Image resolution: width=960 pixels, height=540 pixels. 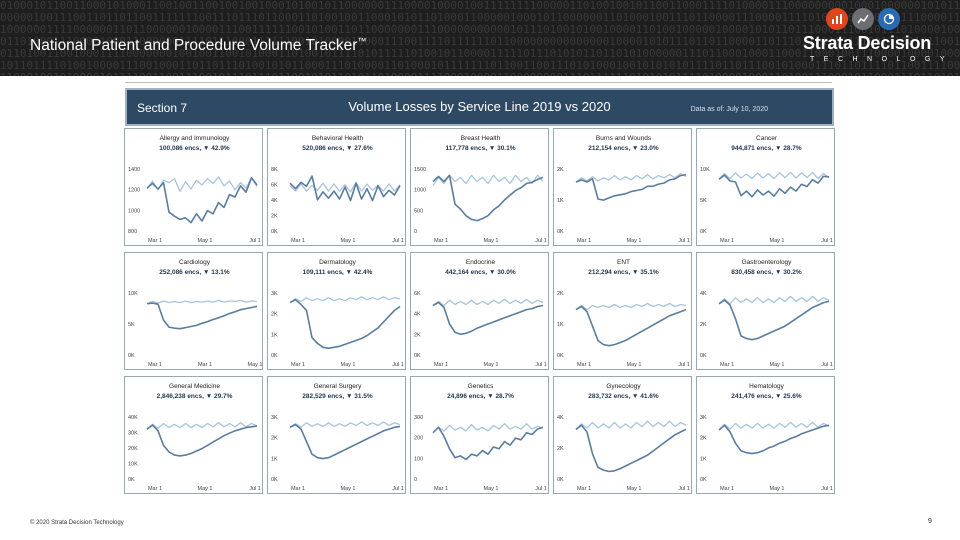 What do you see at coordinates (766, 148) in the screenshot?
I see `chart-subtitle: 944,871 encs, ▼ 28.7%` at bounding box center [766, 148].